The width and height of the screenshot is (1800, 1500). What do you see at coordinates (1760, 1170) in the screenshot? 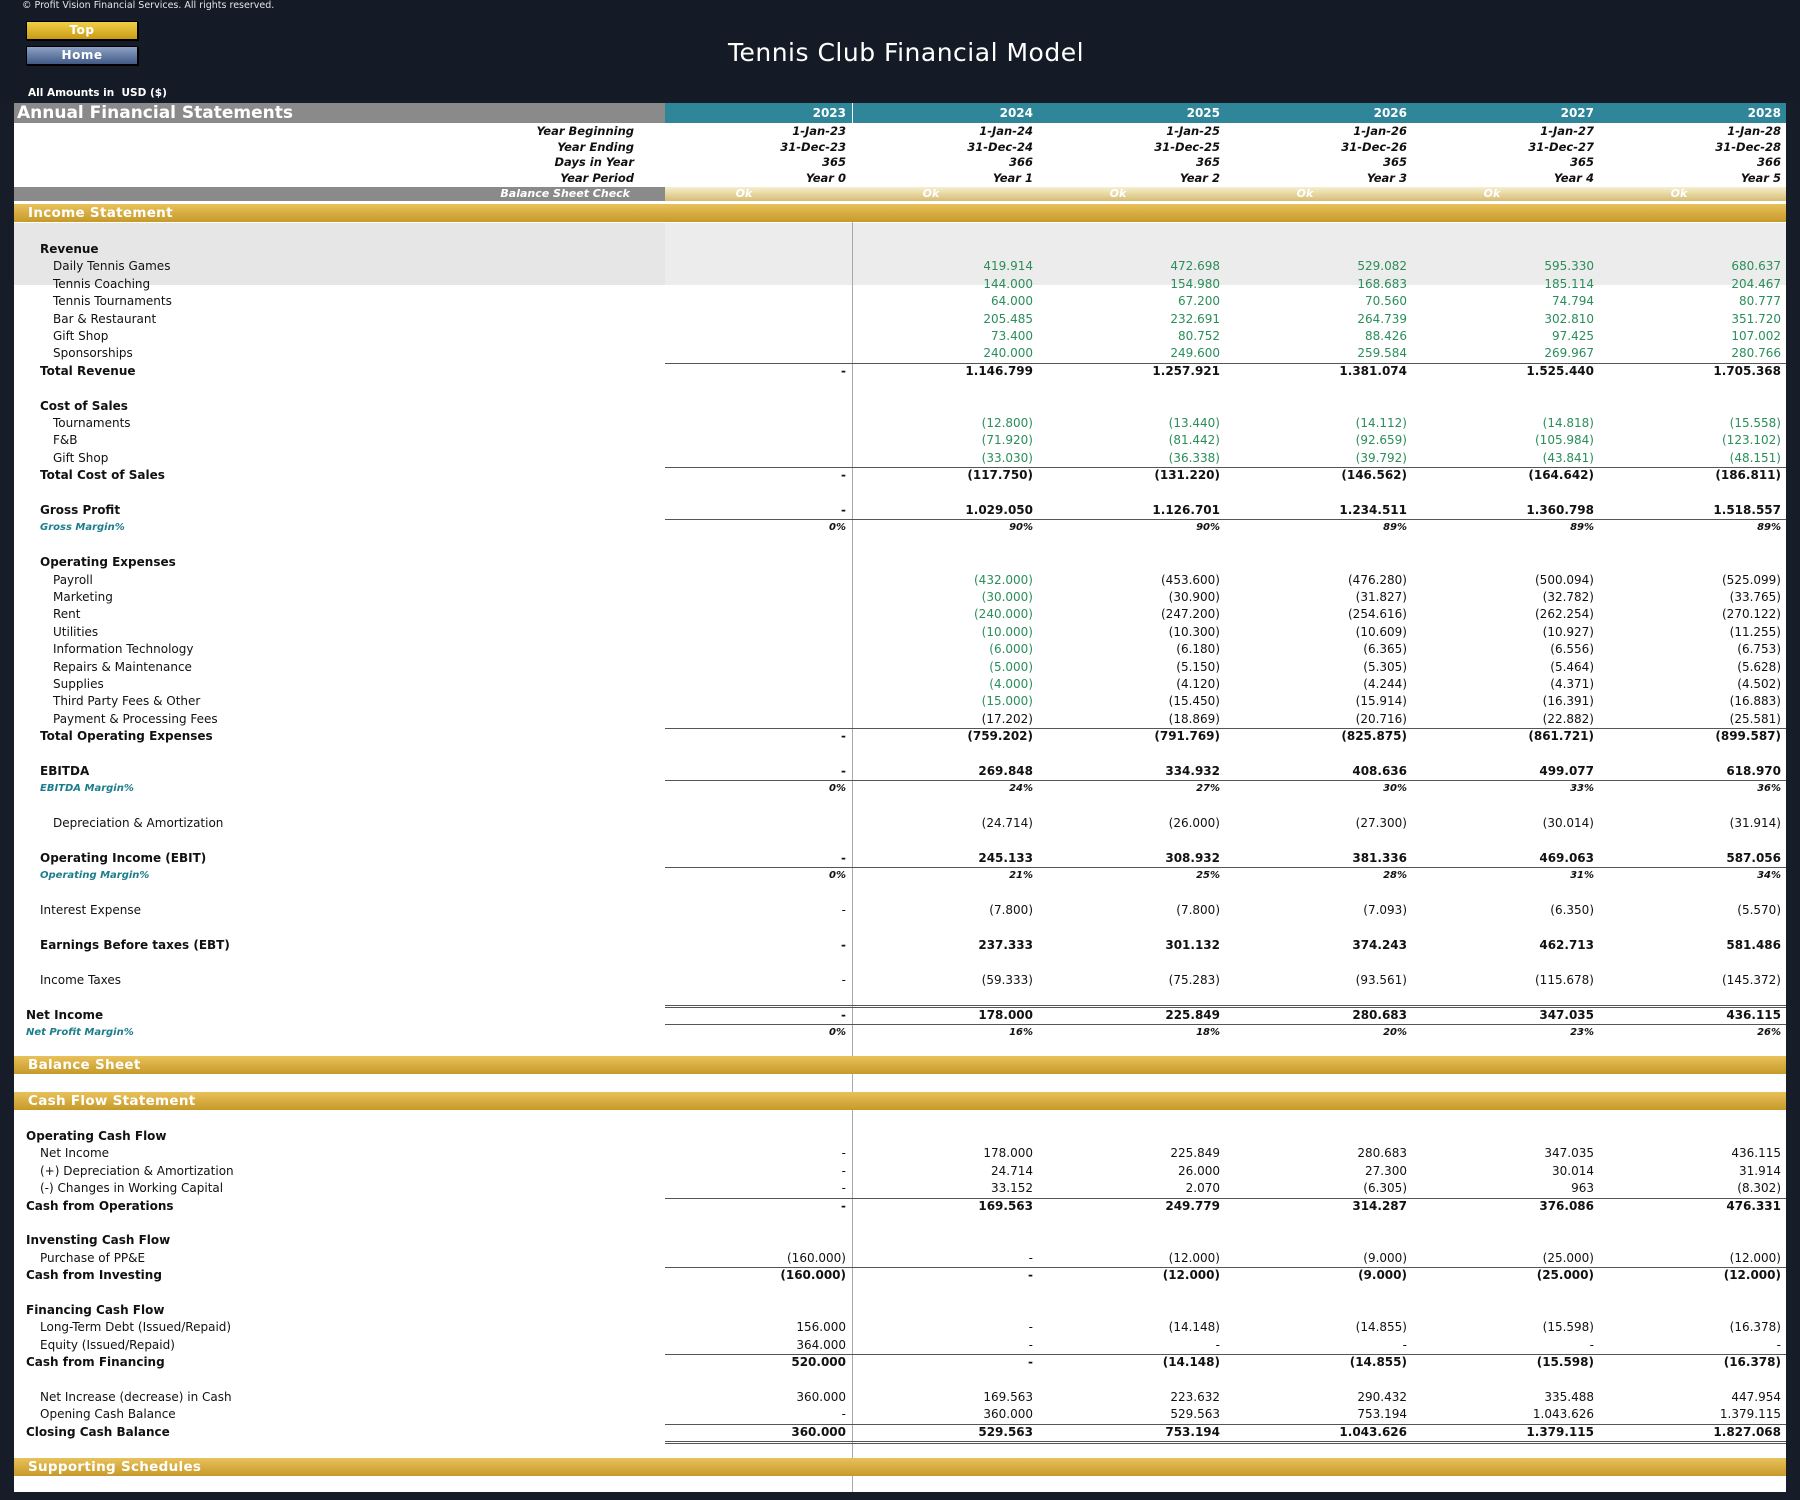
I see `row-value: 31.914` at bounding box center [1760, 1170].